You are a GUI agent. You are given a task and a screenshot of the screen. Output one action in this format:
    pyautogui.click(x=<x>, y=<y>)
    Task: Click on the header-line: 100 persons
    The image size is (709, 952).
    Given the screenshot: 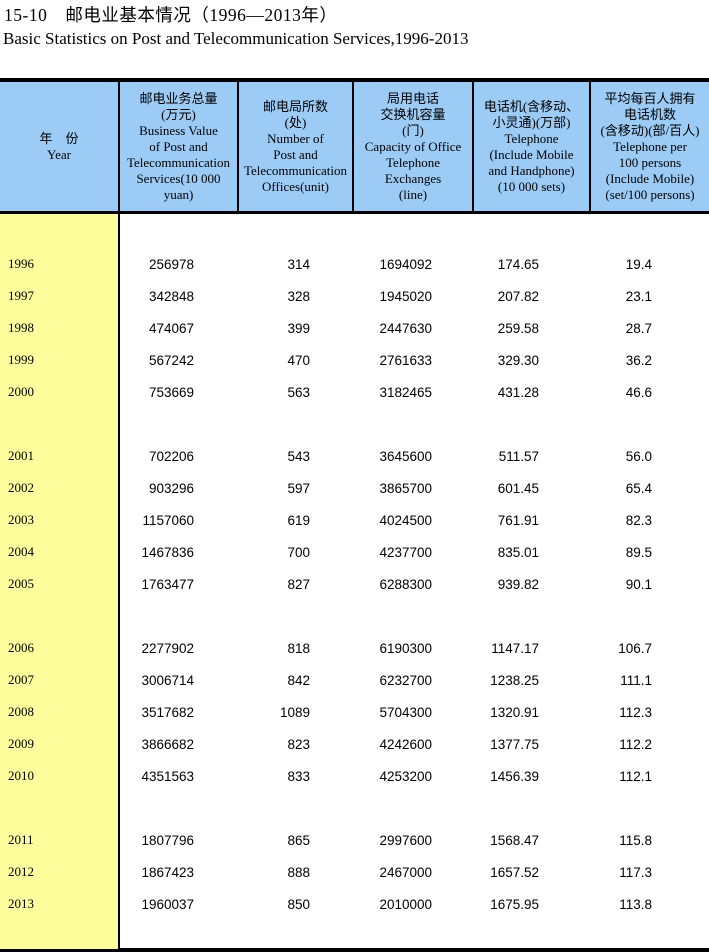 What is the action you would take?
    pyautogui.click(x=650, y=162)
    